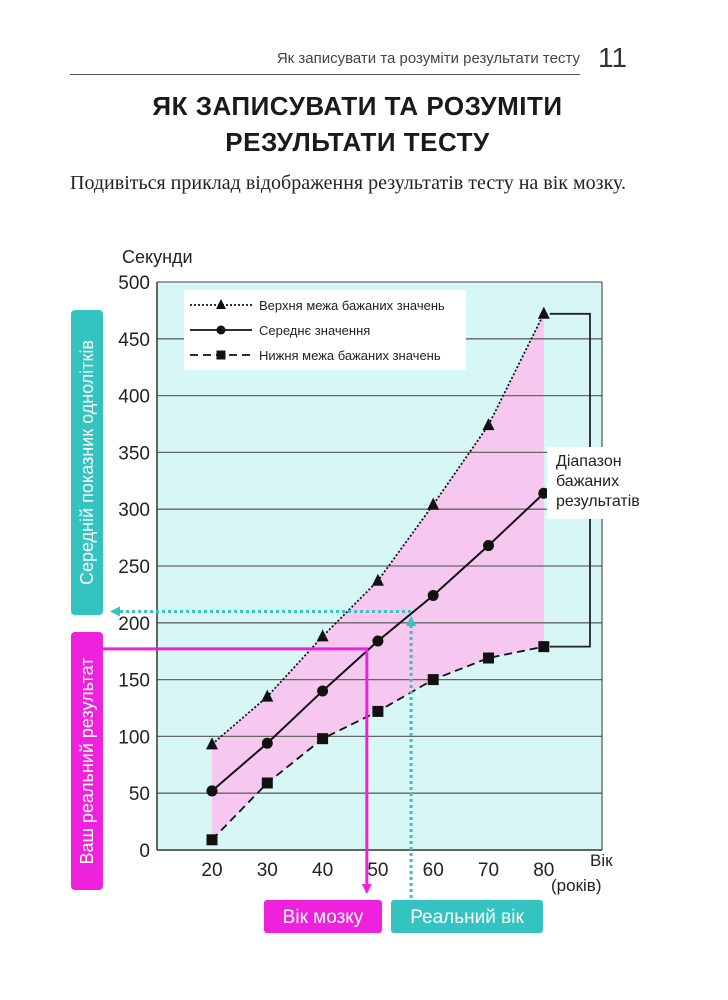 This screenshot has height=1000, width=728. What do you see at coordinates (157, 257) in the screenshot?
I see `y-axis-label: Секунди` at bounding box center [157, 257].